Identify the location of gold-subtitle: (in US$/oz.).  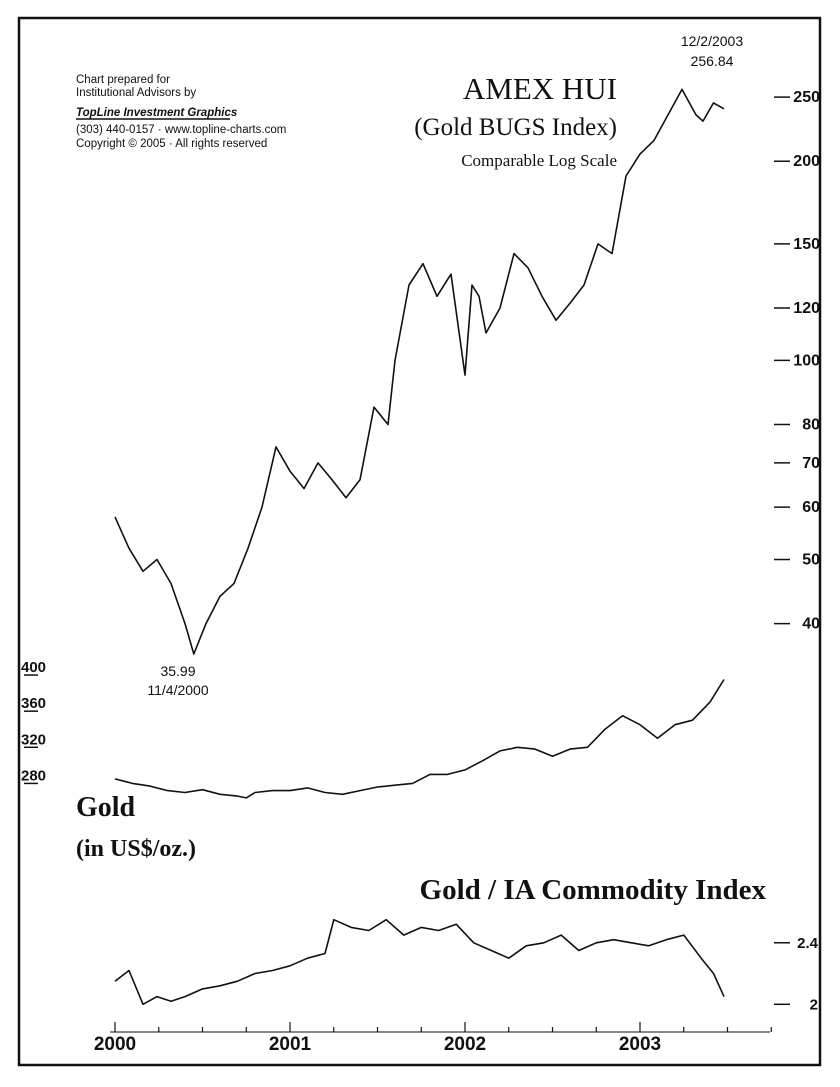
(136, 849).